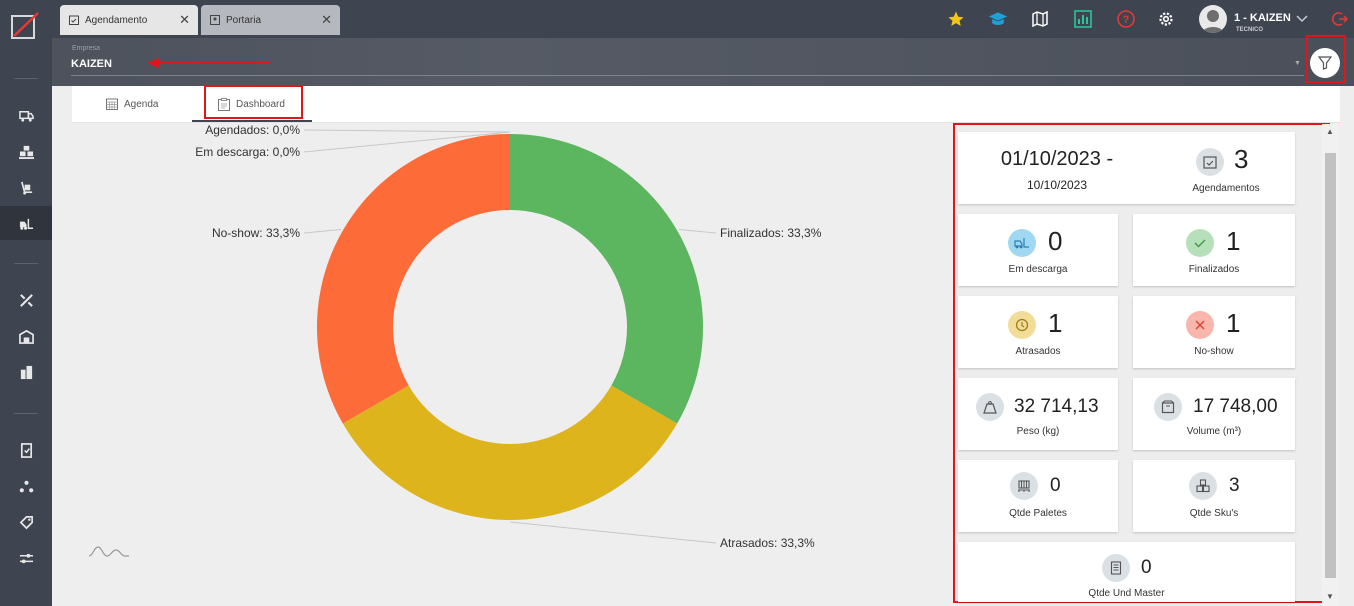  I want to click on favorites-star-icon, so click(956, 19).